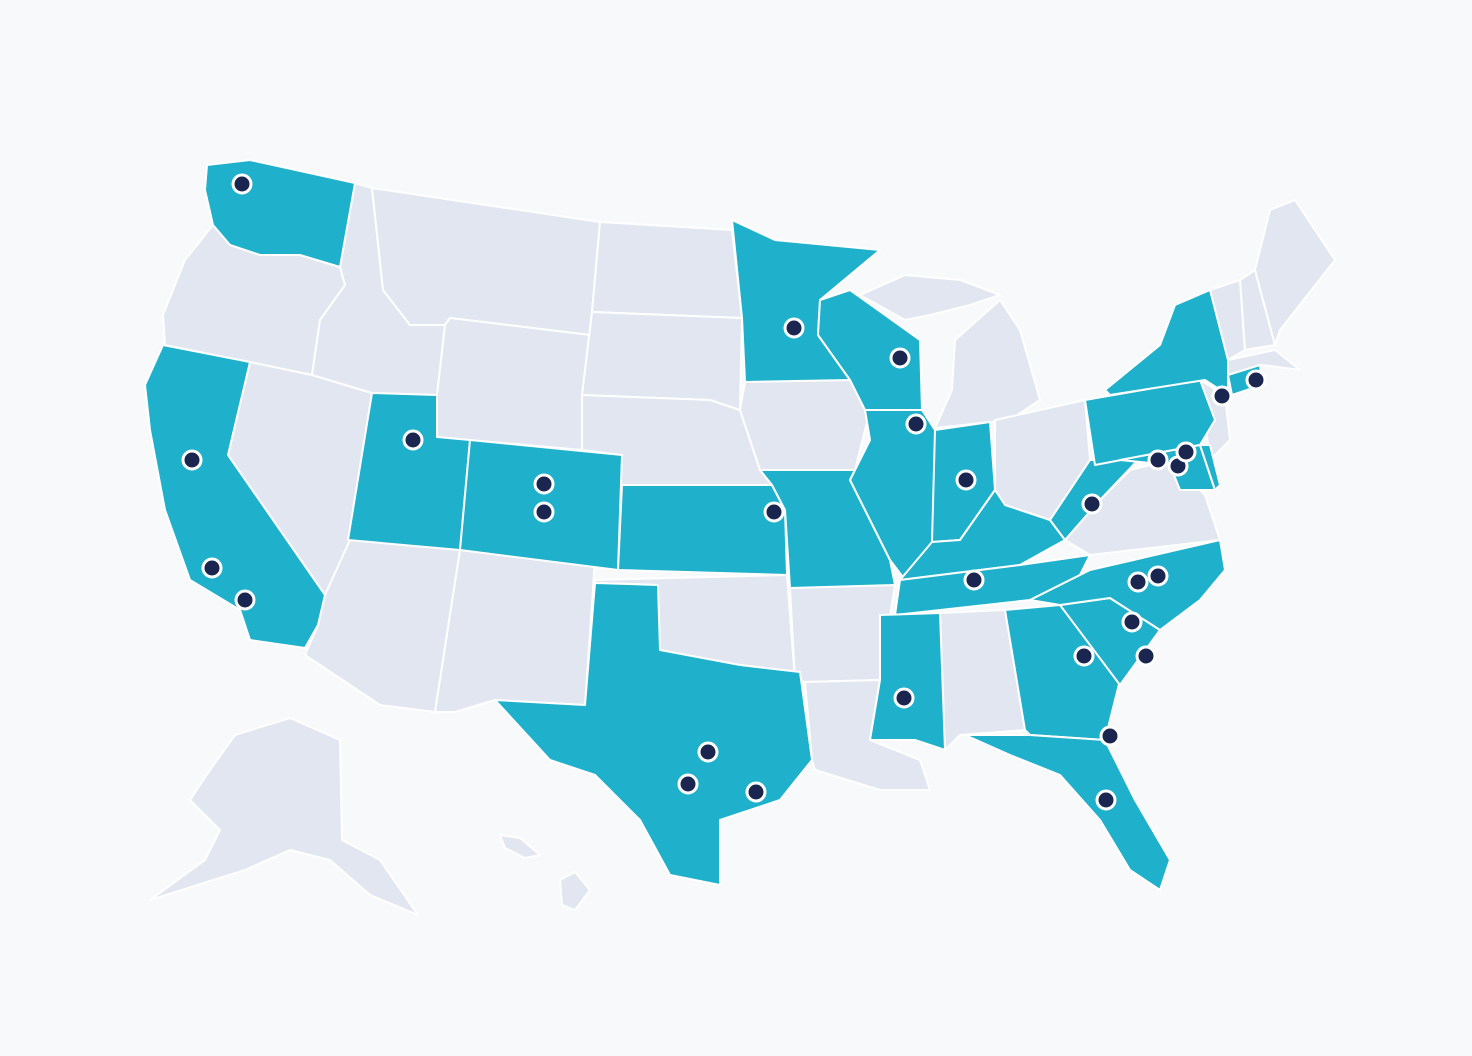 The width and height of the screenshot is (1472, 1056). Describe the element at coordinates (235, 496) in the screenshot. I see `state-ca` at that location.